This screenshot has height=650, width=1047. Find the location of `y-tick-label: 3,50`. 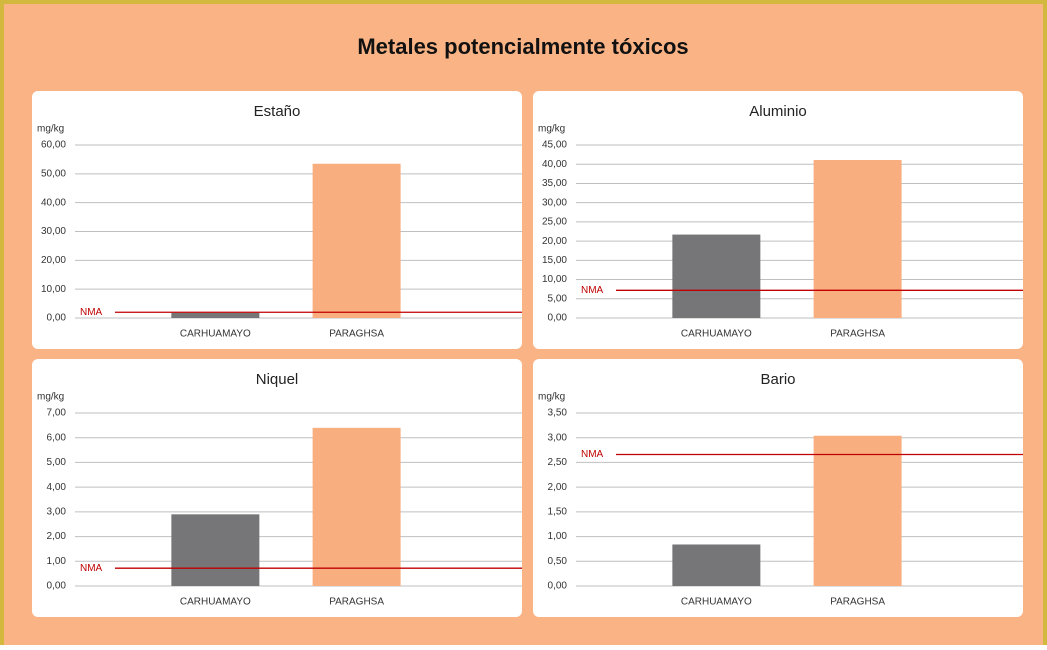

y-tick-label: 3,50 is located at coordinates (558, 413).